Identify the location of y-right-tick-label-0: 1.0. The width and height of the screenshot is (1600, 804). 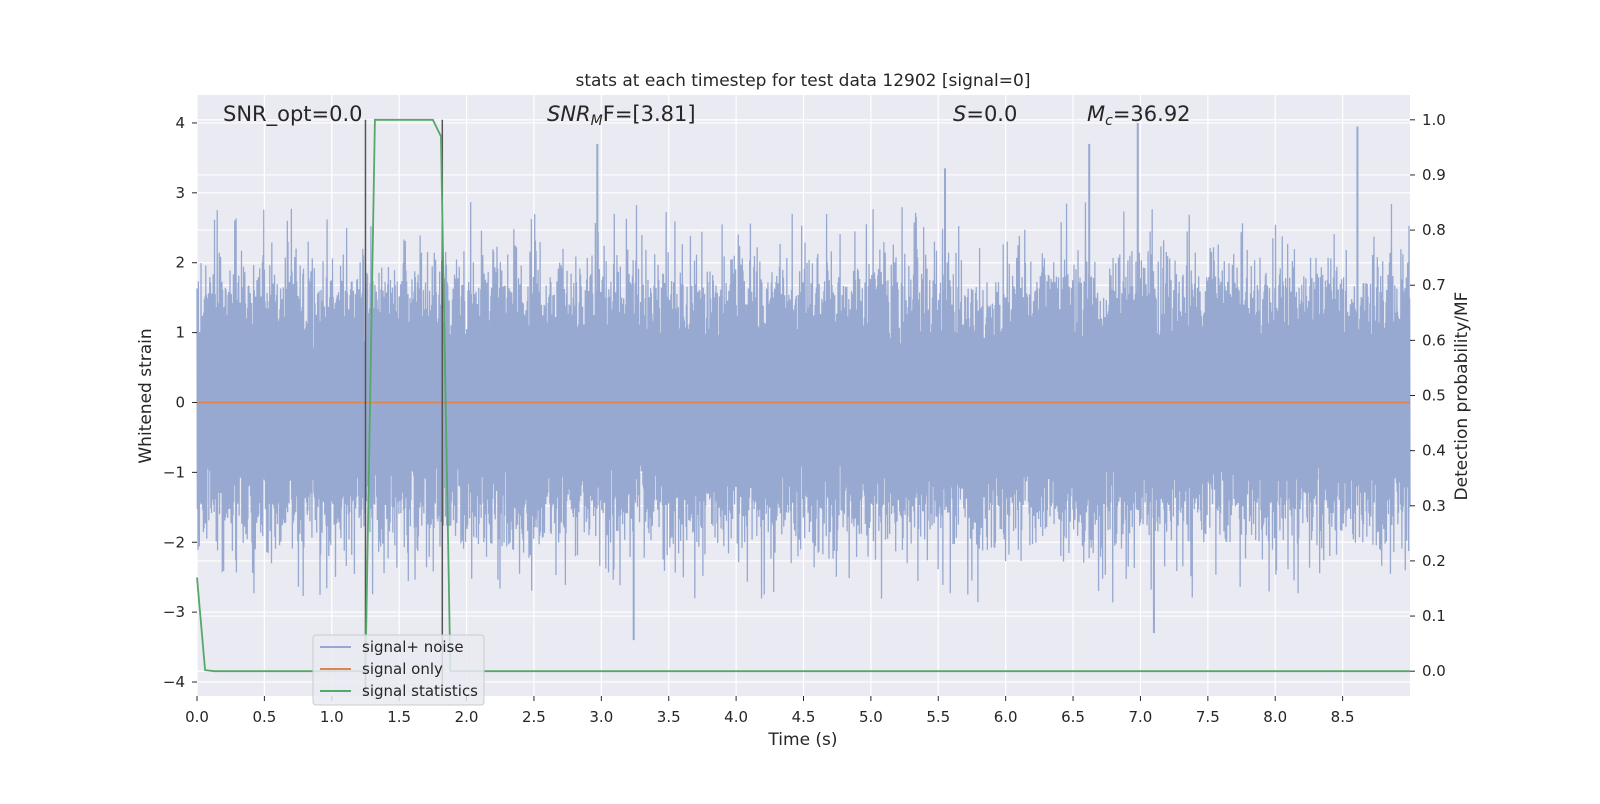
(1434, 120).